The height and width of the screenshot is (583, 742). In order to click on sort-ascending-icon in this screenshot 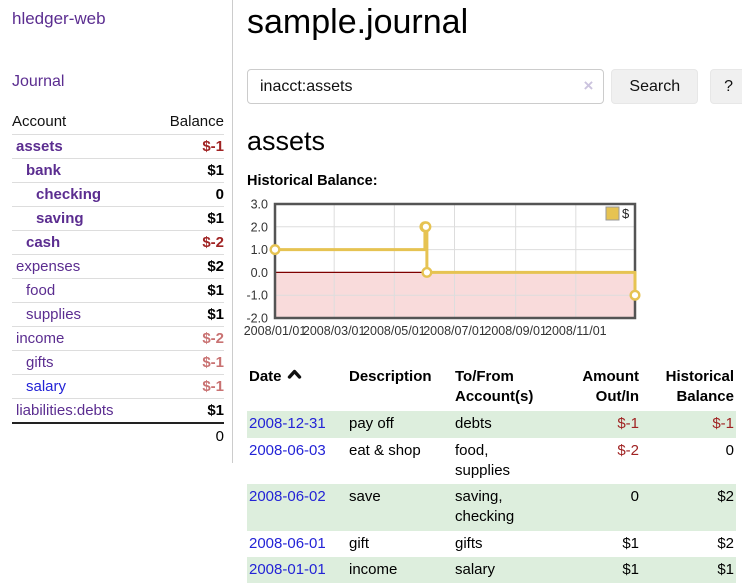, I will do `click(294, 374)`.